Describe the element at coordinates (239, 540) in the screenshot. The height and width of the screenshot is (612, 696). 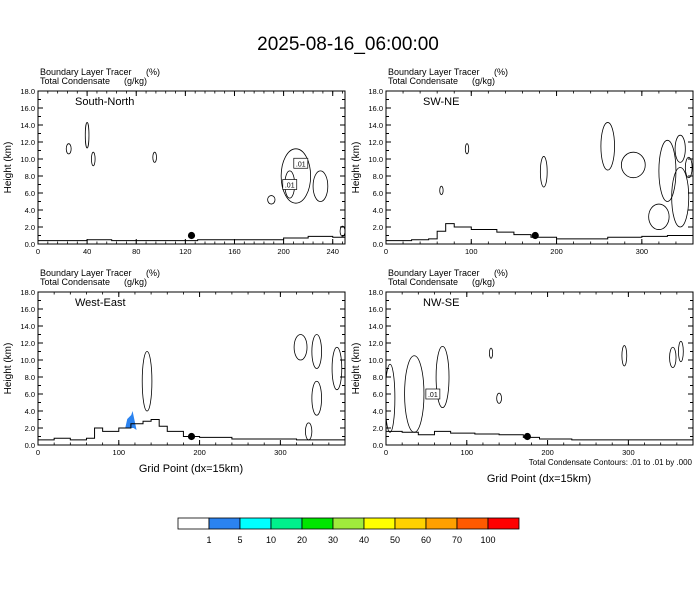
I see `colorbar-tick-label: 5` at that location.